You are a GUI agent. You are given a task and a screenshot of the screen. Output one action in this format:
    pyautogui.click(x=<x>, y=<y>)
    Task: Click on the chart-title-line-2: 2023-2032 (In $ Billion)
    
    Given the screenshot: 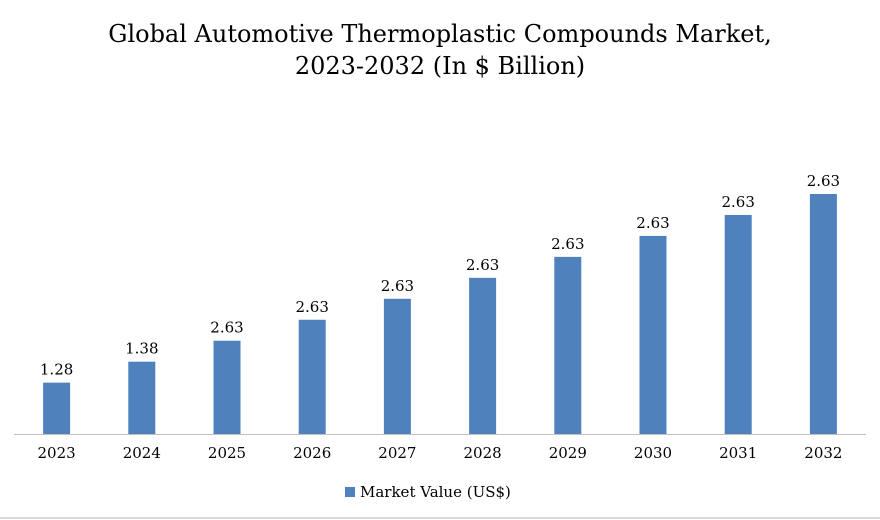 What is the action you would take?
    pyautogui.click(x=440, y=66)
    